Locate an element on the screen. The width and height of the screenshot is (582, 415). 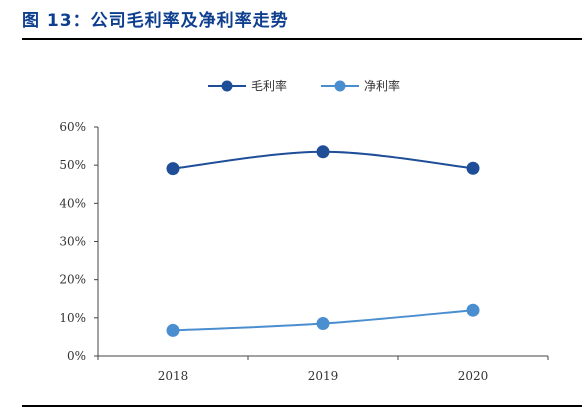
x-tick-label: 2018 is located at coordinates (173, 376).